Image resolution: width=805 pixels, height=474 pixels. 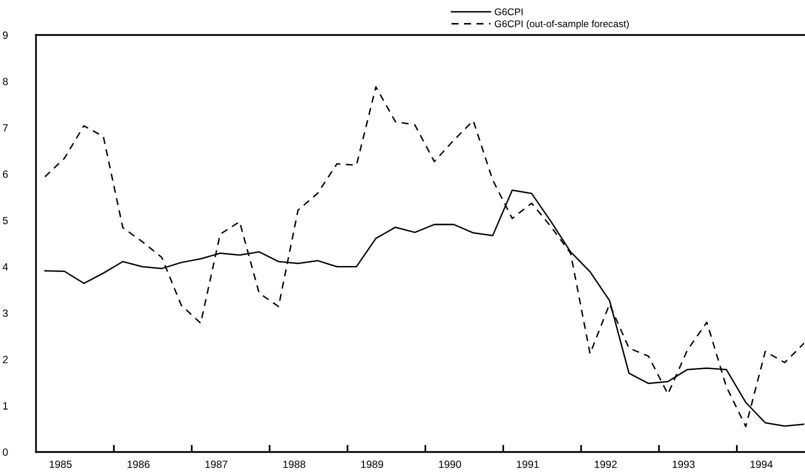 I want to click on x-tick-label: 1992, so click(x=605, y=464).